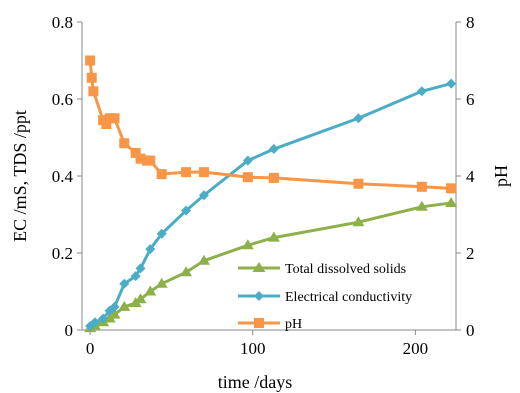  I want to click on legend-item-ph: pH, so click(270, 324).